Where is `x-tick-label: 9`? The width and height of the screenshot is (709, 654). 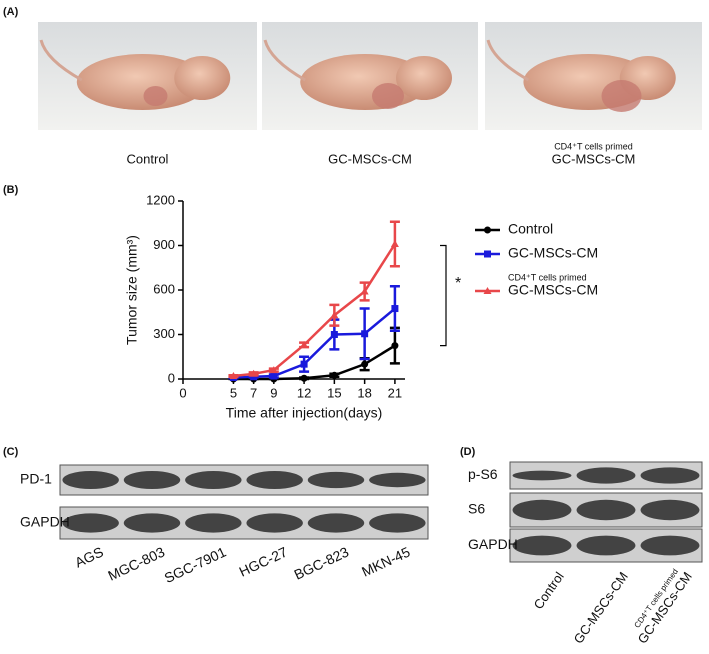 x-tick-label: 9 is located at coordinates (273, 392).